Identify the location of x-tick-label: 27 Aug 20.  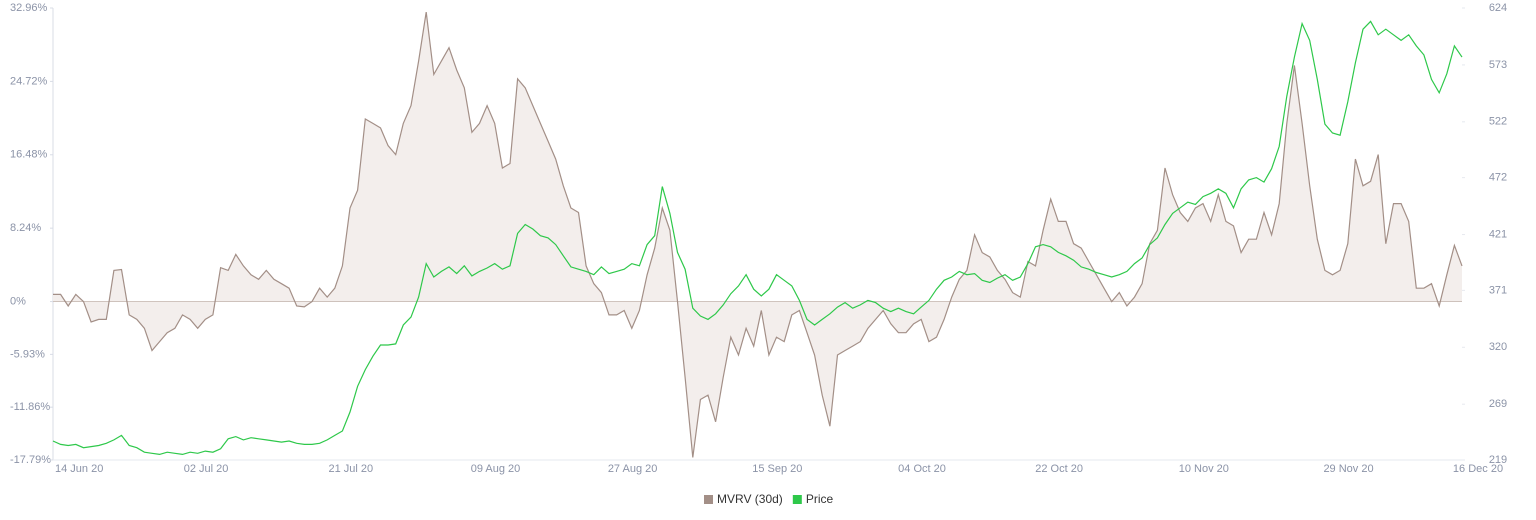
(633, 469).